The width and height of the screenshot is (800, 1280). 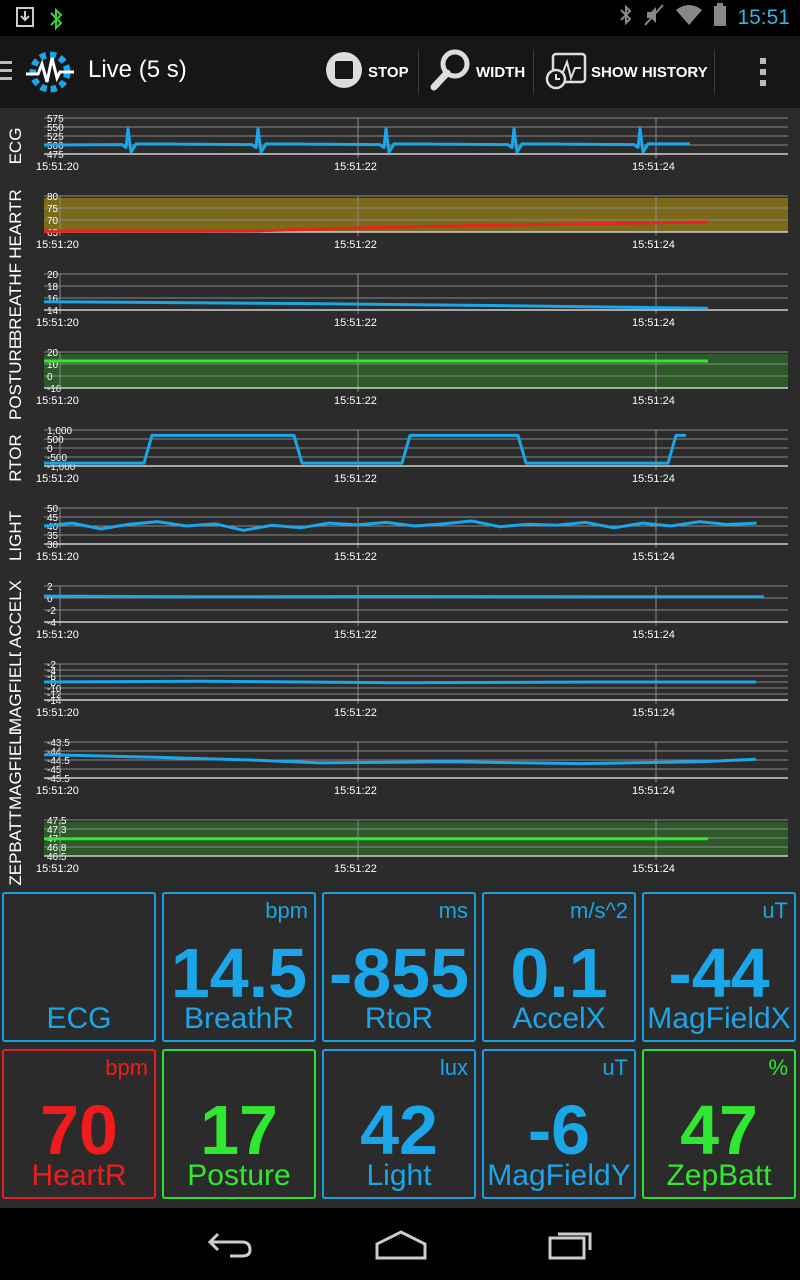 I want to click on tile-rtor: ms -855 RtoR, so click(x=399, y=967).